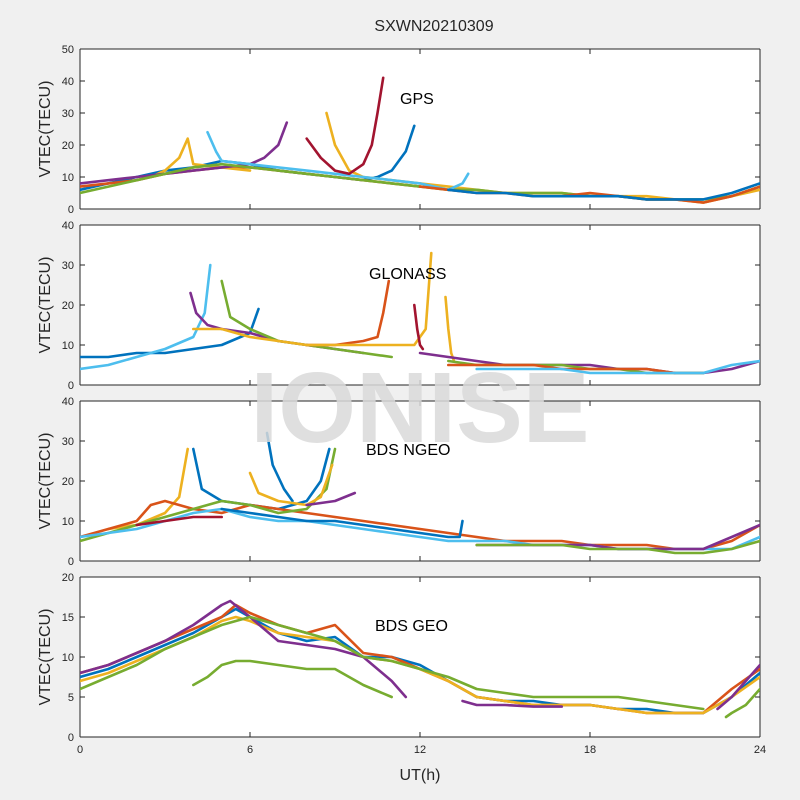 This screenshot has width=800, height=800. What do you see at coordinates (71, 698) in the screenshot?
I see `y-tick-label: 5` at bounding box center [71, 698].